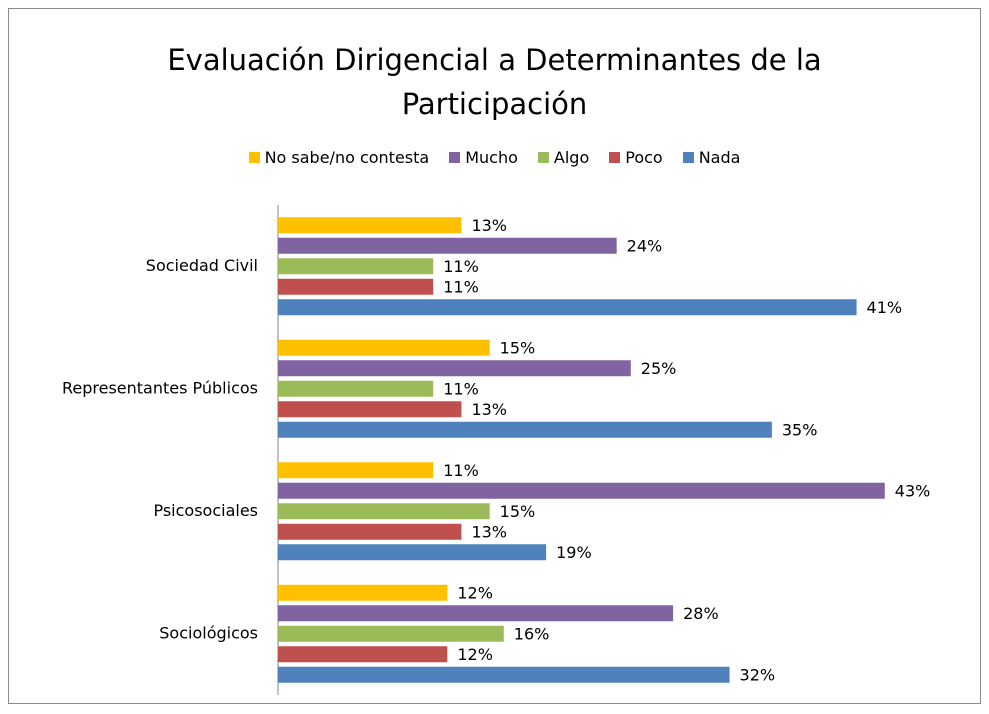 The image size is (989, 714). I want to click on data-label: 24%, so click(645, 245).